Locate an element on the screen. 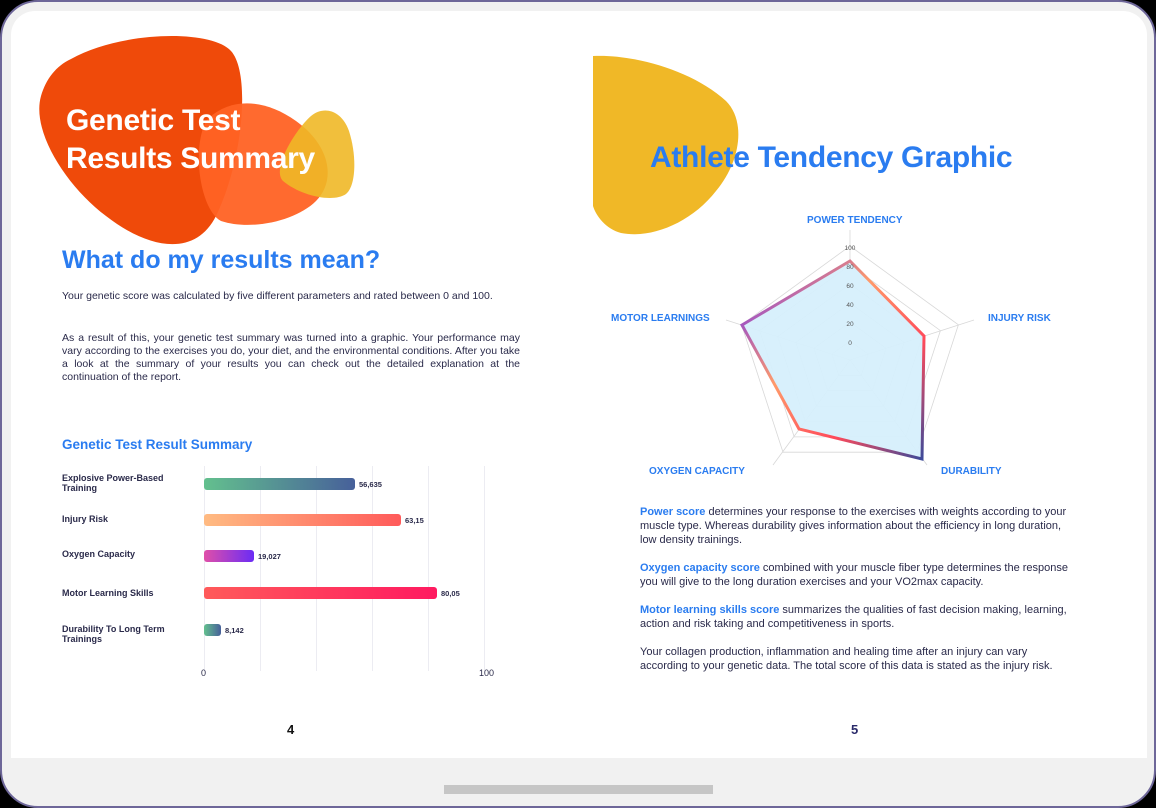  bar-injury-risk is located at coordinates (302, 520).